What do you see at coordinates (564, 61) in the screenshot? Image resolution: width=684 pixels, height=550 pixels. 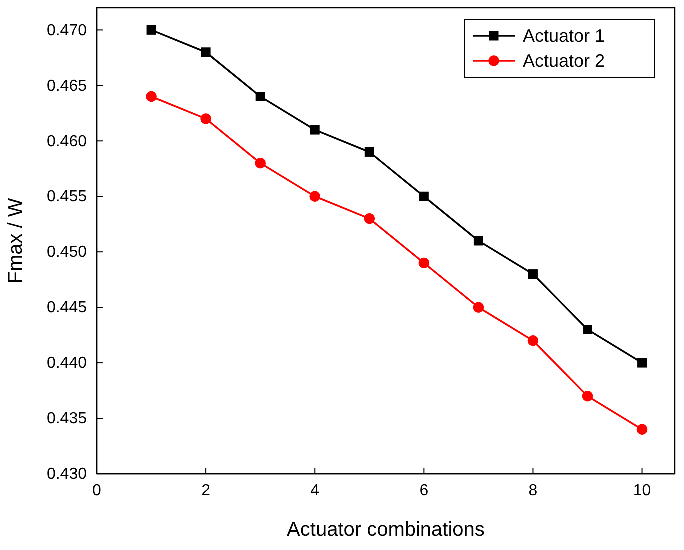 I see `legend-label: Actuator 2` at bounding box center [564, 61].